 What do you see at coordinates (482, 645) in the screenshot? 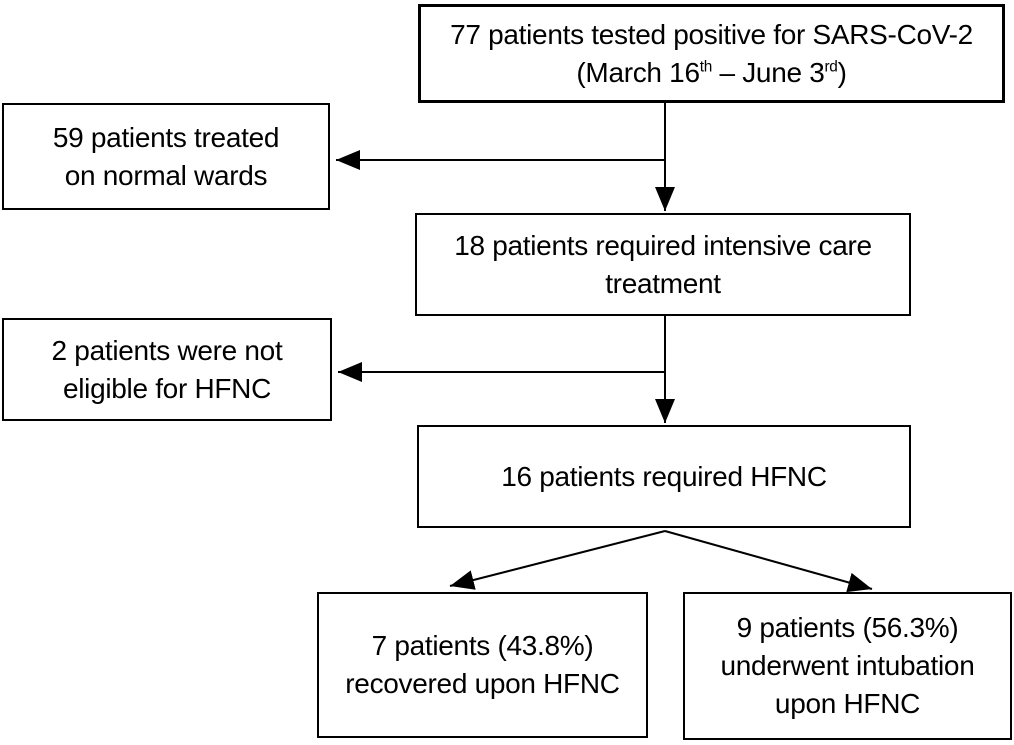
I see `recovered-text-line1: 7 patients (43.8%)` at bounding box center [482, 645].